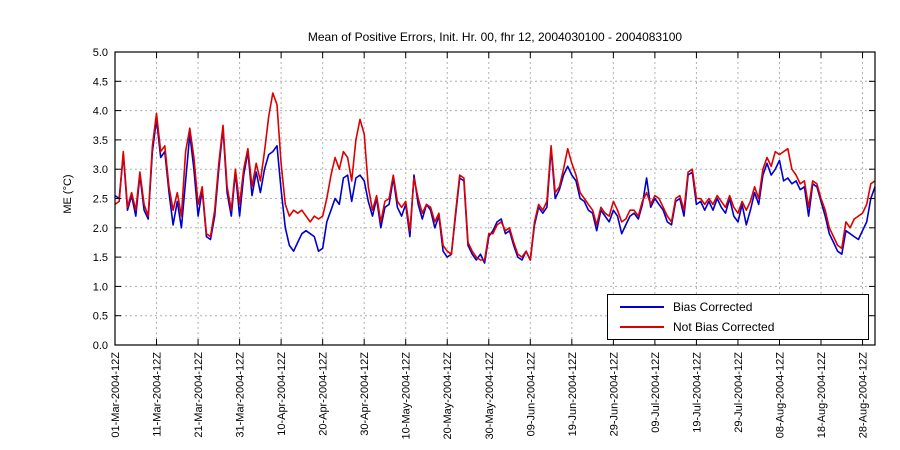 The image size is (900, 450). What do you see at coordinates (199, 395) in the screenshot?
I see `x-tick-label: 21-Mar-2004-12Z` at bounding box center [199, 395].